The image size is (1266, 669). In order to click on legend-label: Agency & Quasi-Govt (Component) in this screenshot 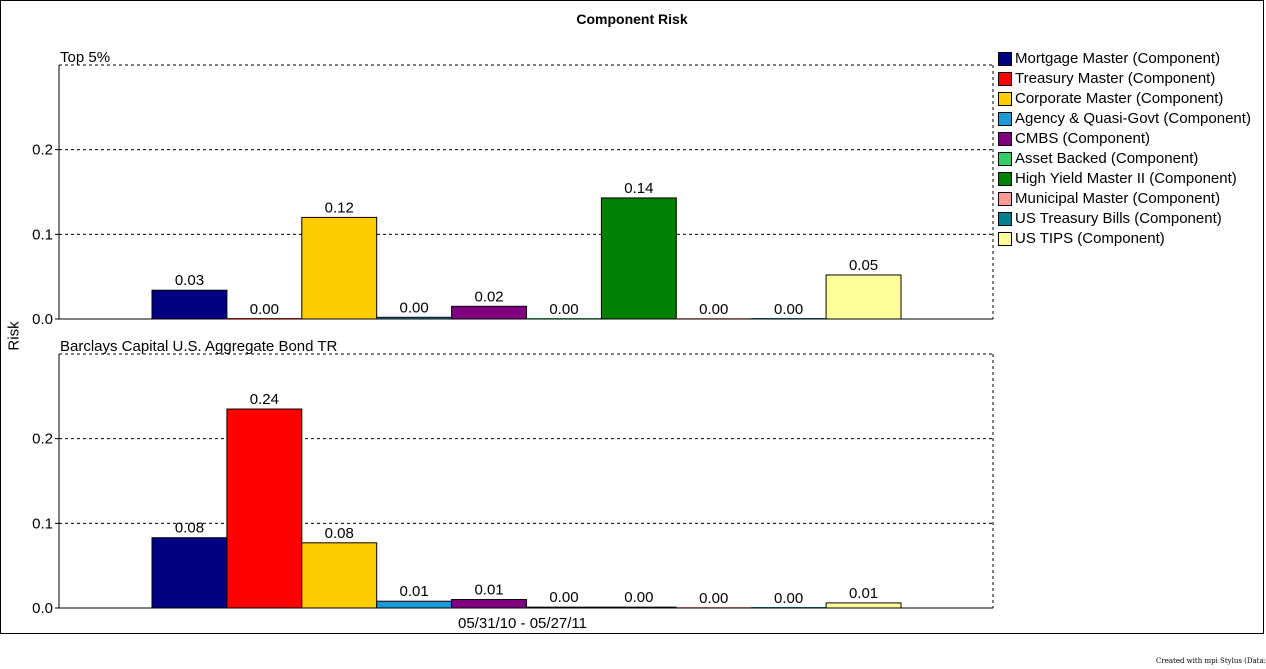, I will do `click(1133, 118)`.